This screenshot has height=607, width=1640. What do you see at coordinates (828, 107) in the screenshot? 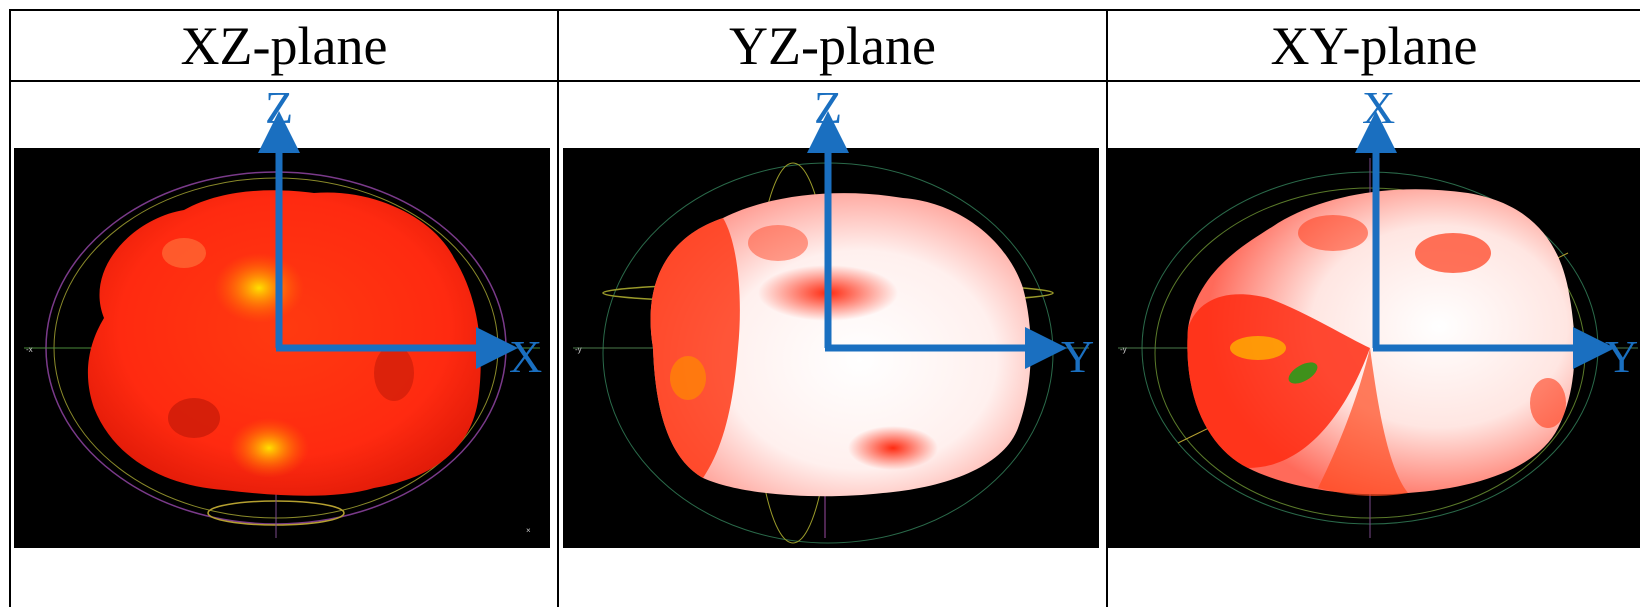
I see `yz-vertical-axis-label: Z` at bounding box center [828, 107].